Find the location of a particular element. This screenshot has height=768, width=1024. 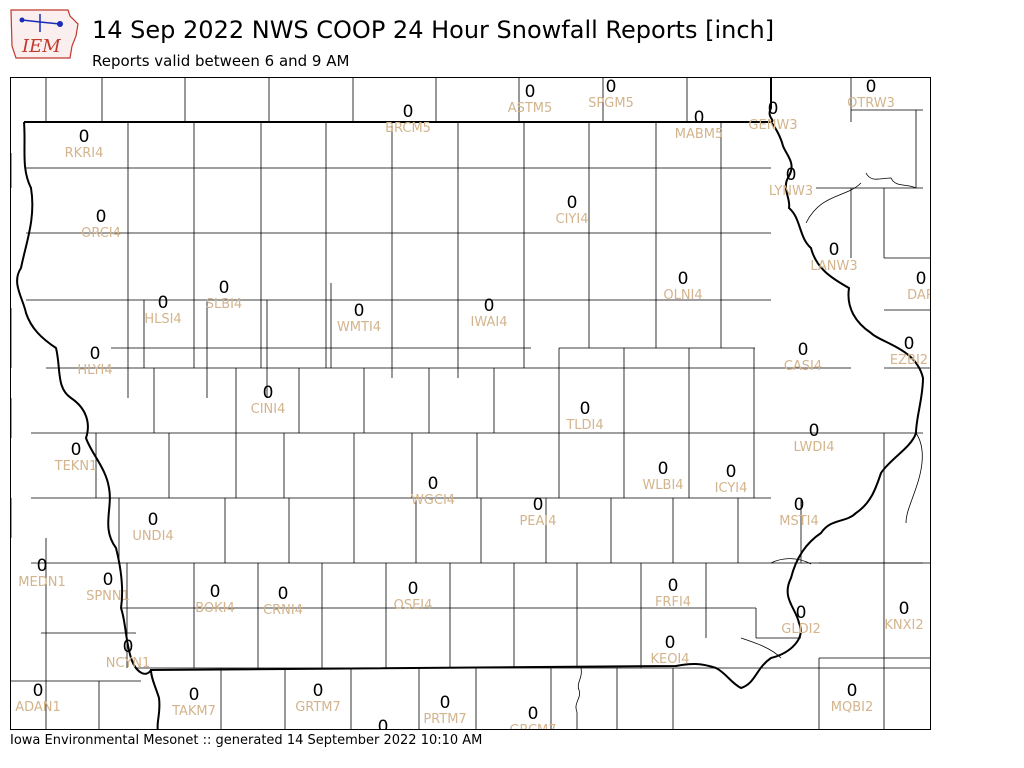

station-grcm7: 0GRCM7 is located at coordinates (532, 716).